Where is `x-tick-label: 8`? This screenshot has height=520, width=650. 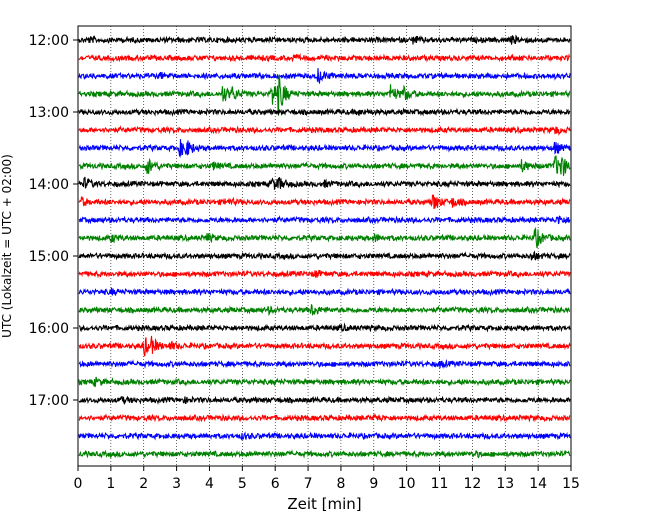
x-tick-label: 8 is located at coordinates (340, 484).